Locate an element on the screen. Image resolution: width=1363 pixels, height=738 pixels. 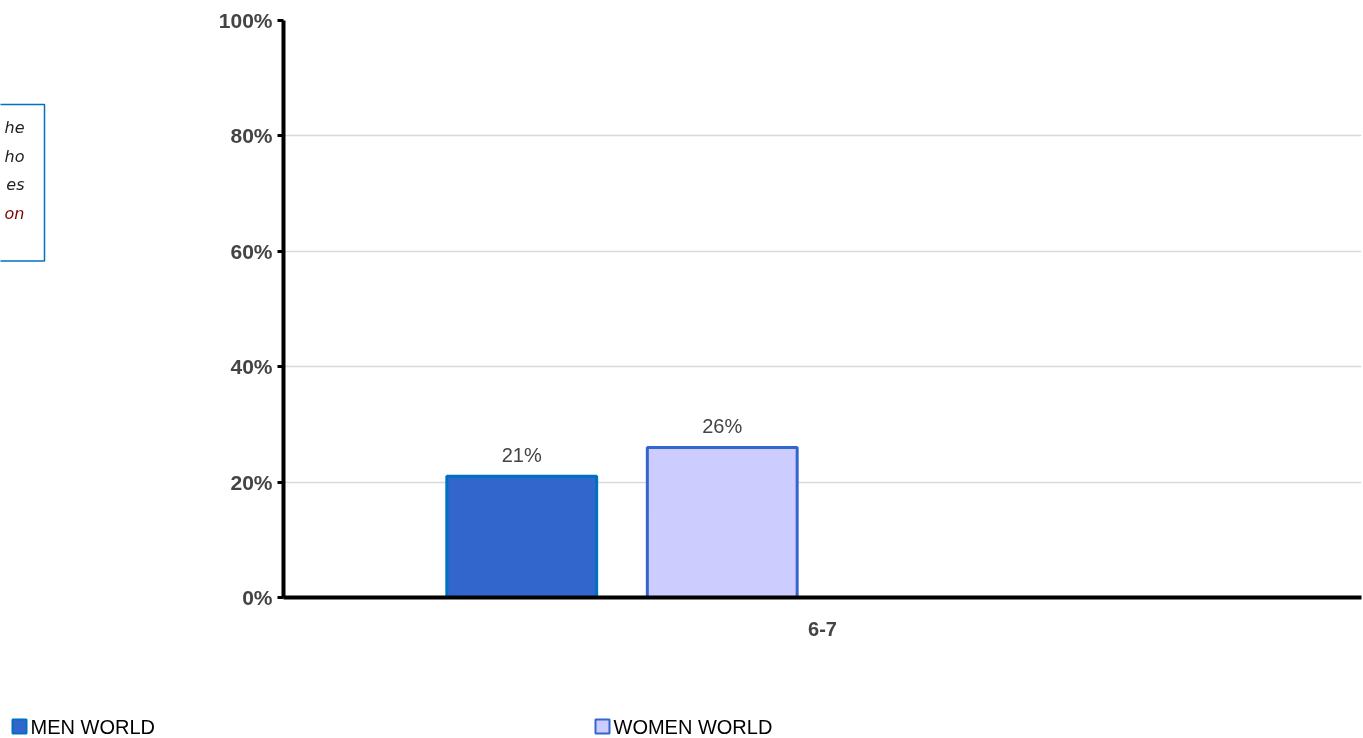
y-tick-label: 60% is located at coordinates (251, 251).